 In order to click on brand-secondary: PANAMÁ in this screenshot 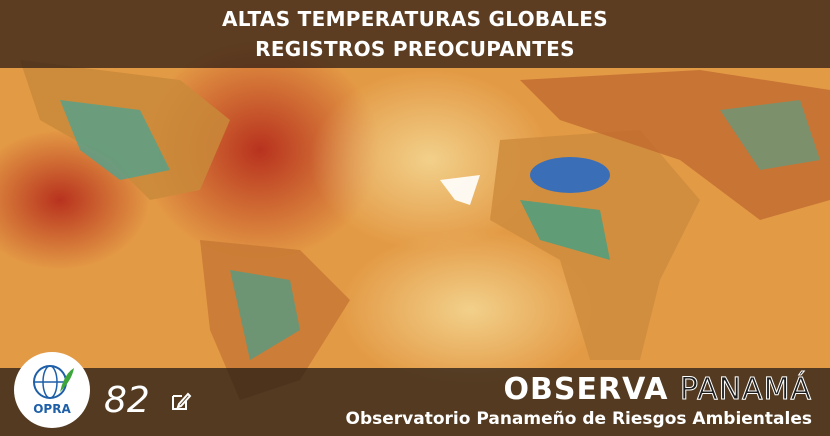, I will do `click(745, 390)`.